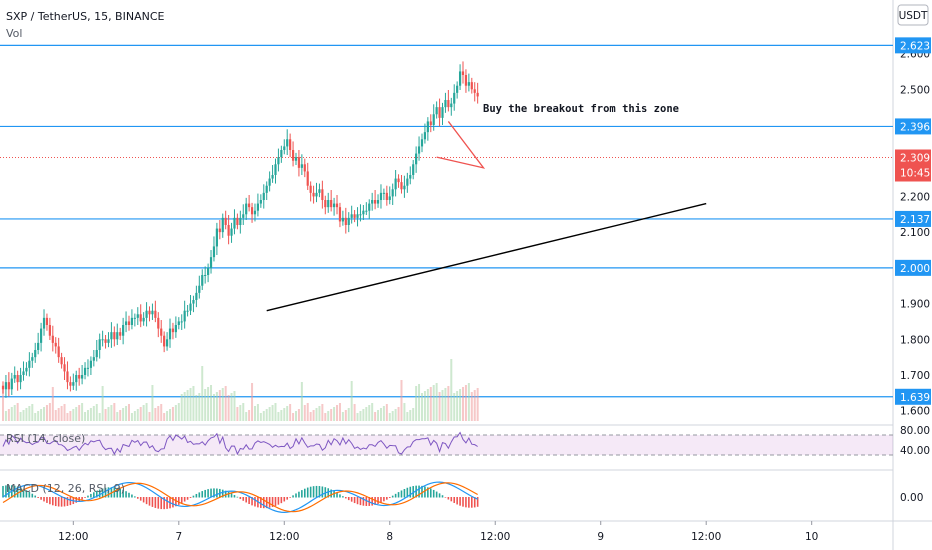  I want to click on time-axis: 12:00 7 12:00 8 12:00 9 12:00 10, so click(438, 532).